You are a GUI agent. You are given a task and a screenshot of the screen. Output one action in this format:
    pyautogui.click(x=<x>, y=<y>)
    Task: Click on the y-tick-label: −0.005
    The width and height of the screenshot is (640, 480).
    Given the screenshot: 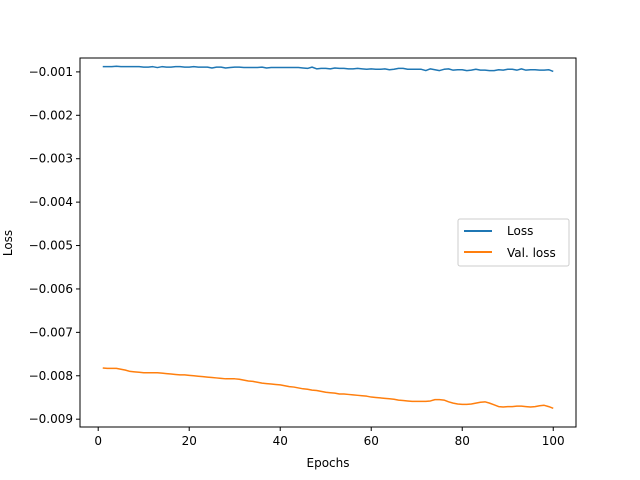 What is the action you would take?
    pyautogui.click(x=51, y=246)
    